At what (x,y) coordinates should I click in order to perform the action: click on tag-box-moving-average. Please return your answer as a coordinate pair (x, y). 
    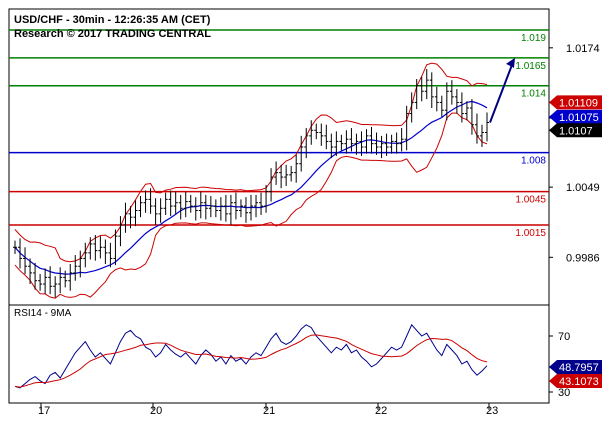
    Looking at the image, I should click on (575, 116).